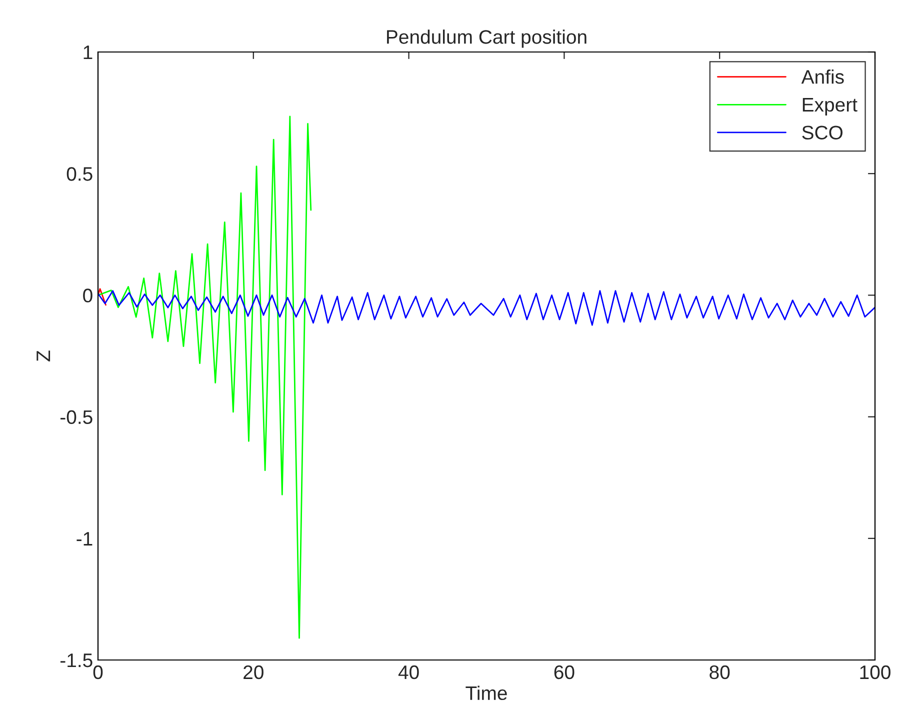  I want to click on x-tick-label: 100, so click(875, 672).